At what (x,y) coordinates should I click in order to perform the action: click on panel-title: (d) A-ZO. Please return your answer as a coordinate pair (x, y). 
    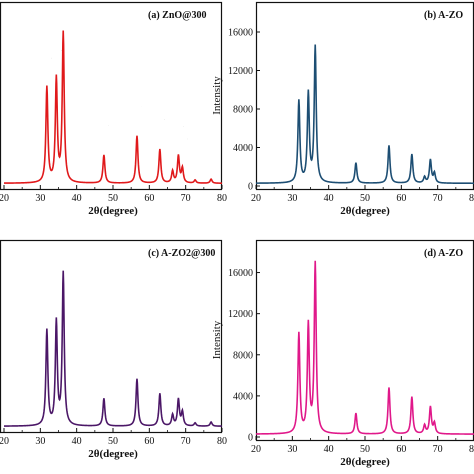
    Looking at the image, I should click on (443, 253).